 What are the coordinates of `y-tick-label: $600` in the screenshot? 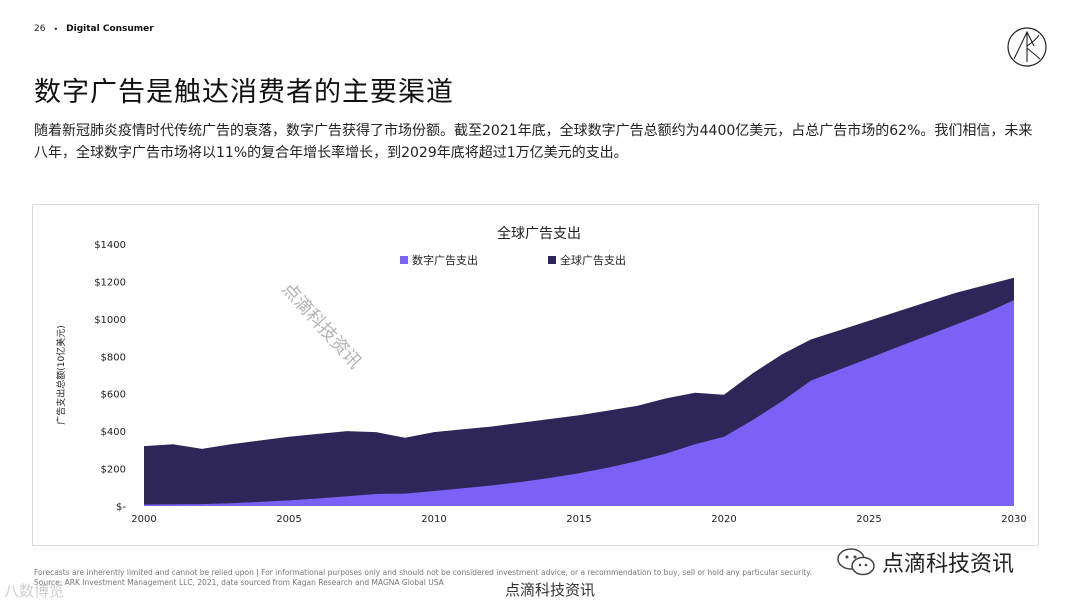 It's located at (113, 395).